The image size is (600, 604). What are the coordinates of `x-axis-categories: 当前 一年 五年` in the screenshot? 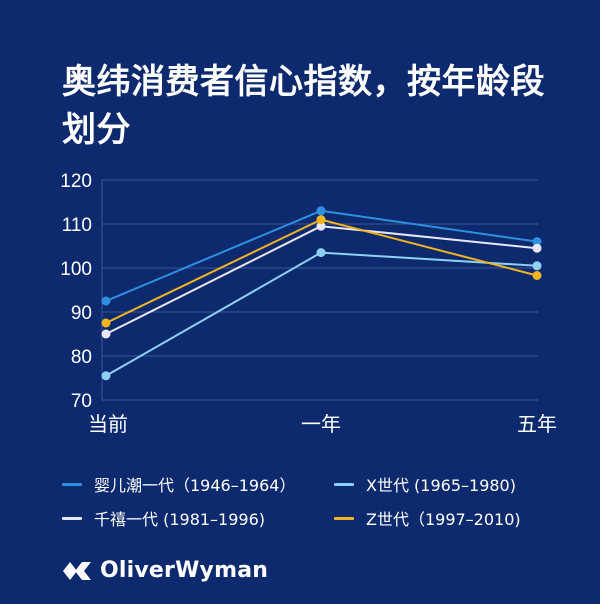 It's located at (322, 424).